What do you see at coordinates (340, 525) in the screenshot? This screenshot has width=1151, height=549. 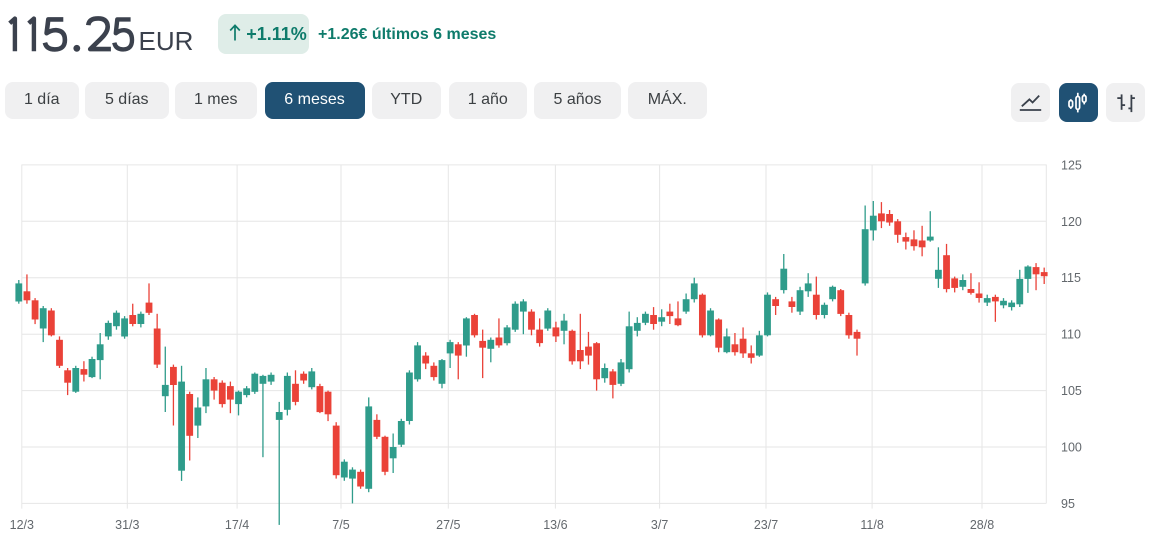 I see `svg-text: 7/5` at bounding box center [340, 525].